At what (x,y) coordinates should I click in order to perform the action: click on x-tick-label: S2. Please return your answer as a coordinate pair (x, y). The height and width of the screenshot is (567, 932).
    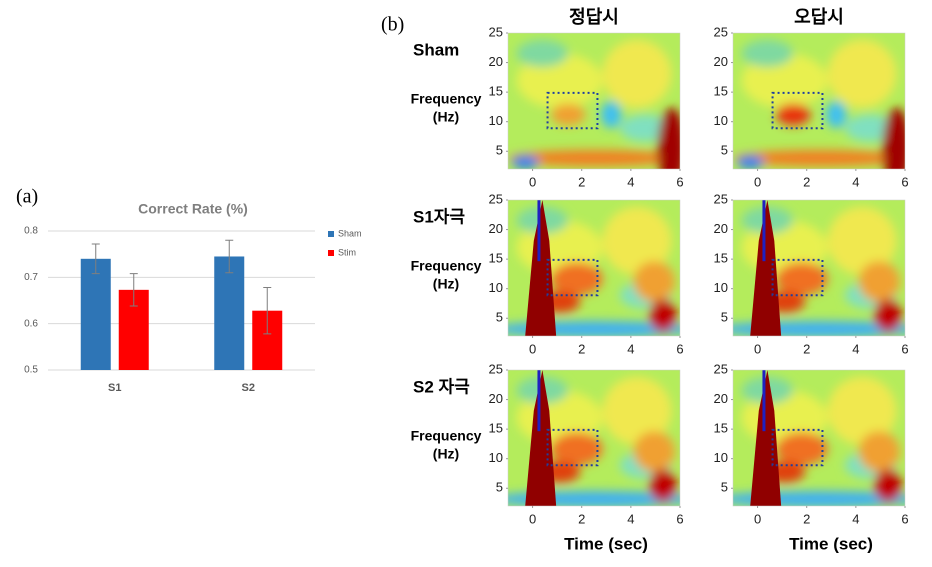
    Looking at the image, I should click on (248, 388).